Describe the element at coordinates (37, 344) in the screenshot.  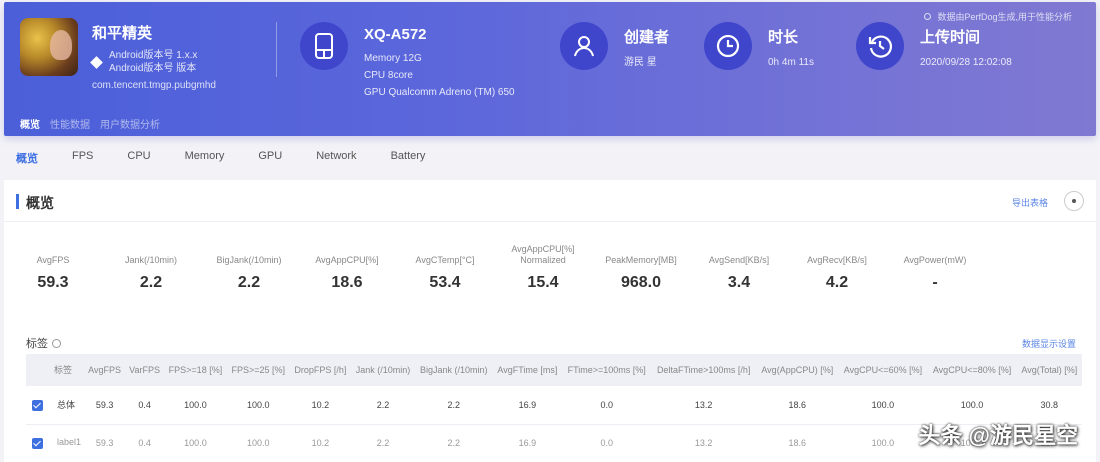
I see `labels-title-text: 标签` at that location.